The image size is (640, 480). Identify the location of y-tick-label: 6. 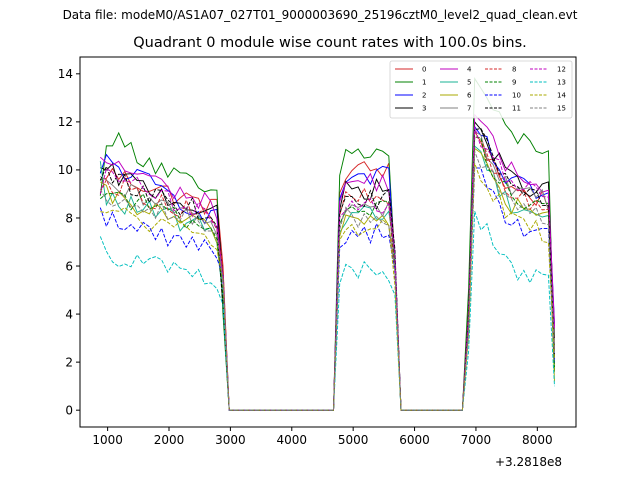
(69, 266).